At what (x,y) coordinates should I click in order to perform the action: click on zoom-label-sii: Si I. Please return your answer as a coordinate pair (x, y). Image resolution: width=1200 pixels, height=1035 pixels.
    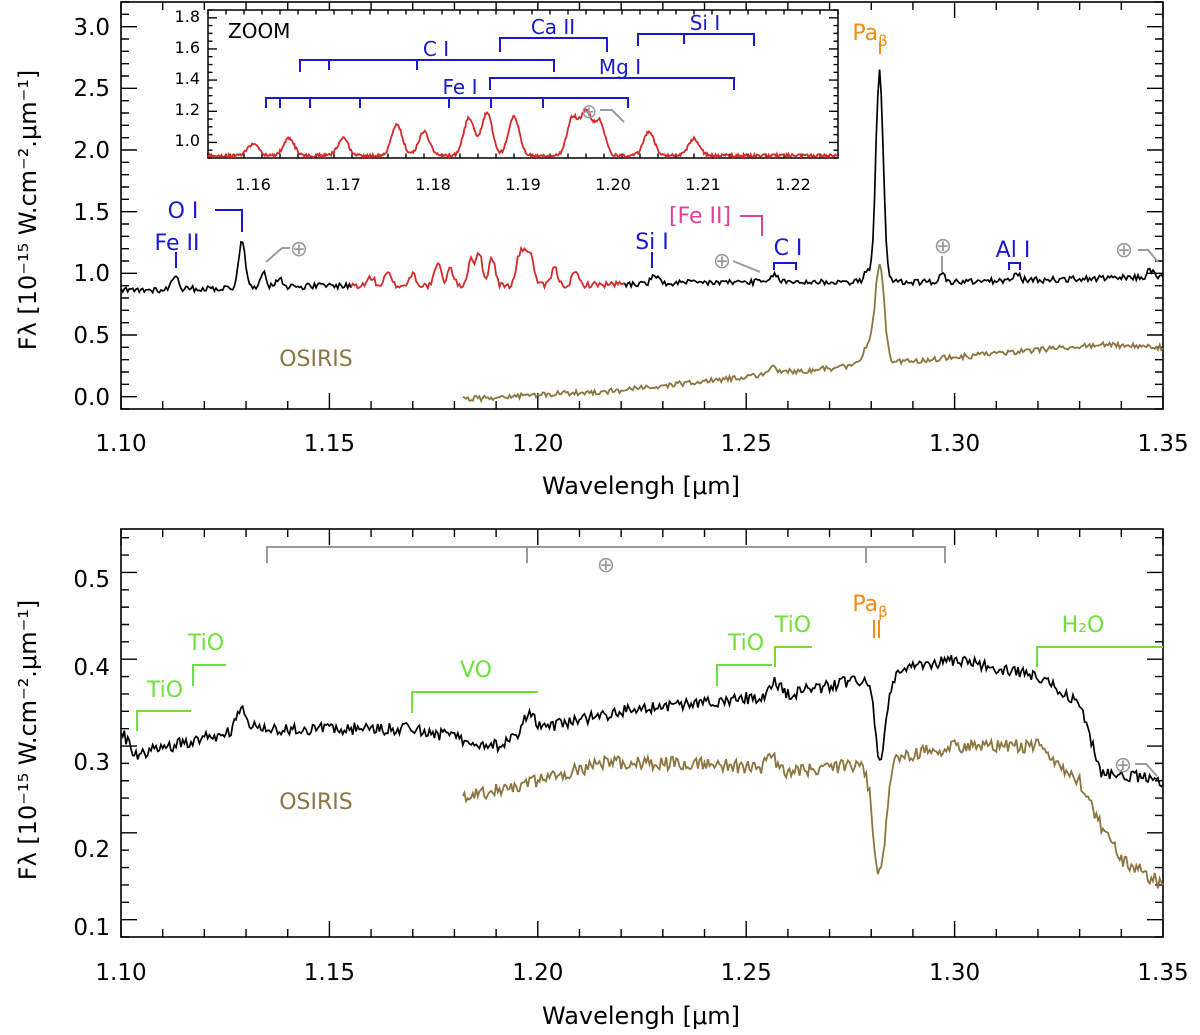
    Looking at the image, I should click on (705, 23).